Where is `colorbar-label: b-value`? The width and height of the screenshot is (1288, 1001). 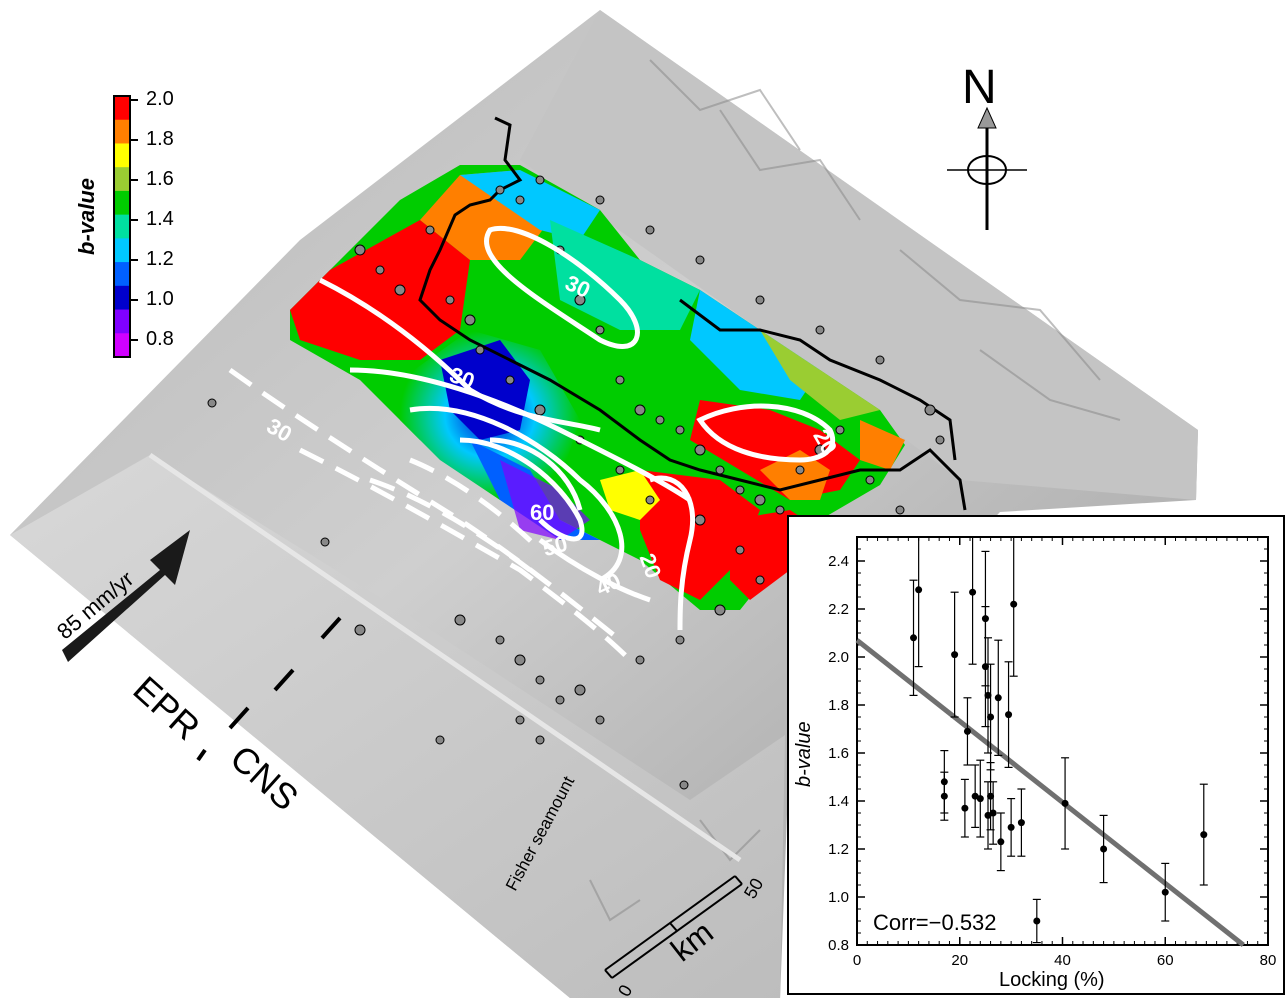 colorbar-label: b-value is located at coordinates (86, 216).